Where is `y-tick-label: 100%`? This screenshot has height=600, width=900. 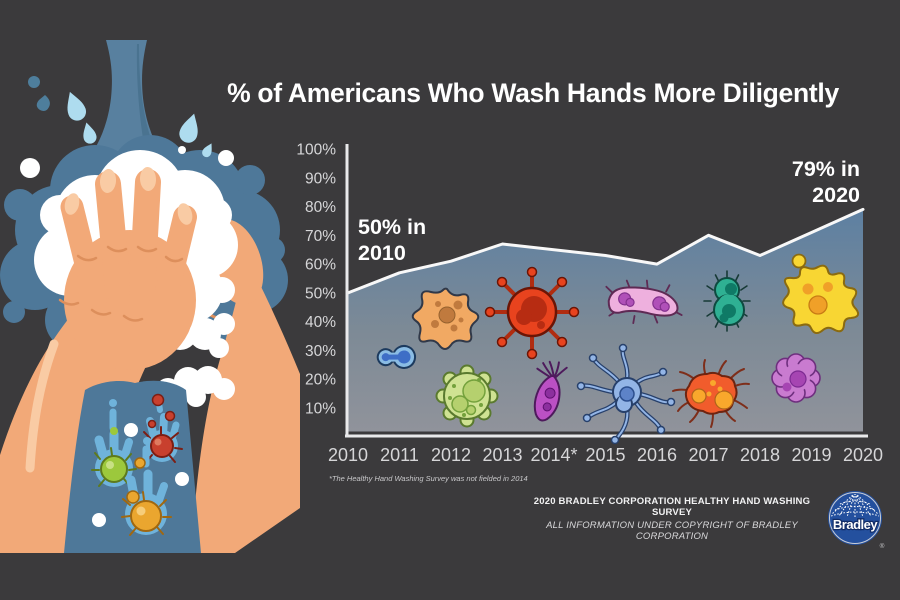
y-tick-label: 100% is located at coordinates (316, 150).